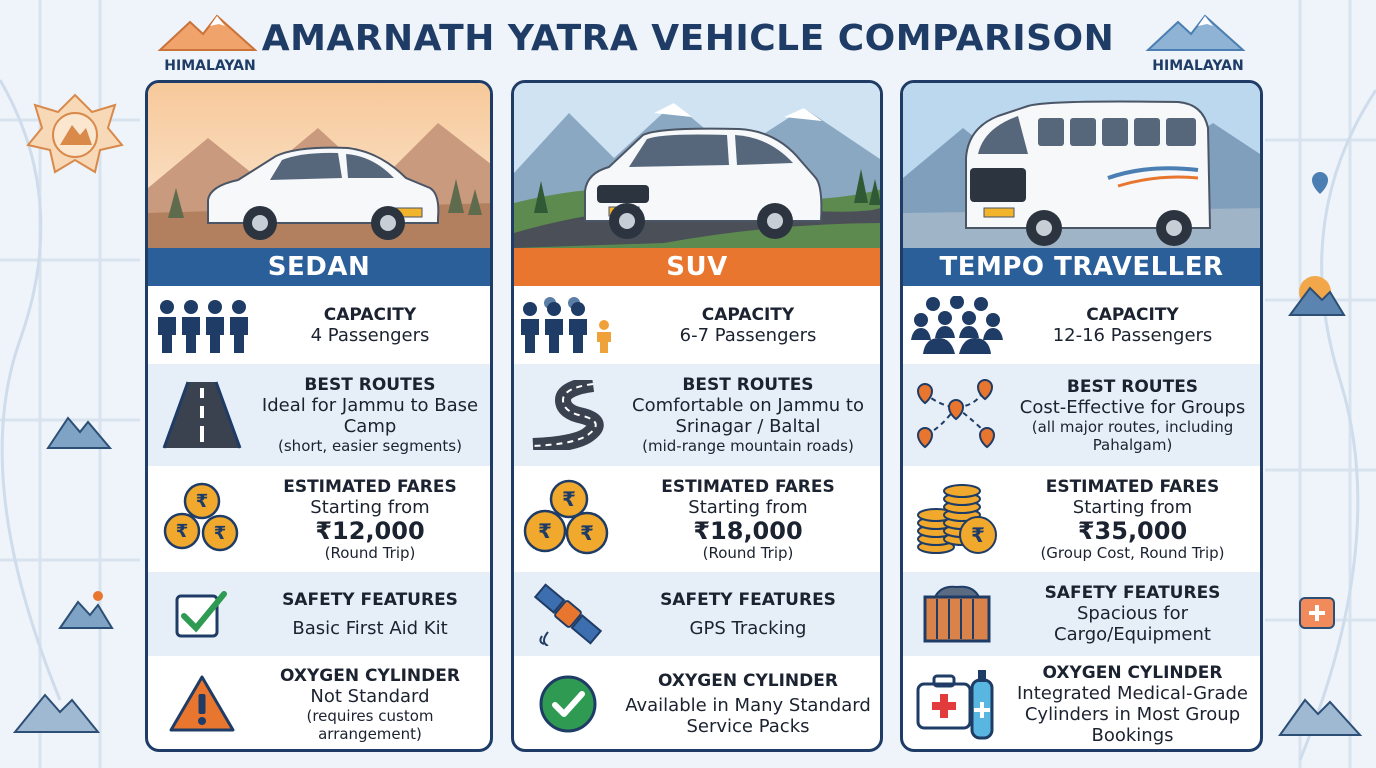  Describe the element at coordinates (319, 267) in the screenshot. I see `vehicle-name-band: SEDAN` at that location.